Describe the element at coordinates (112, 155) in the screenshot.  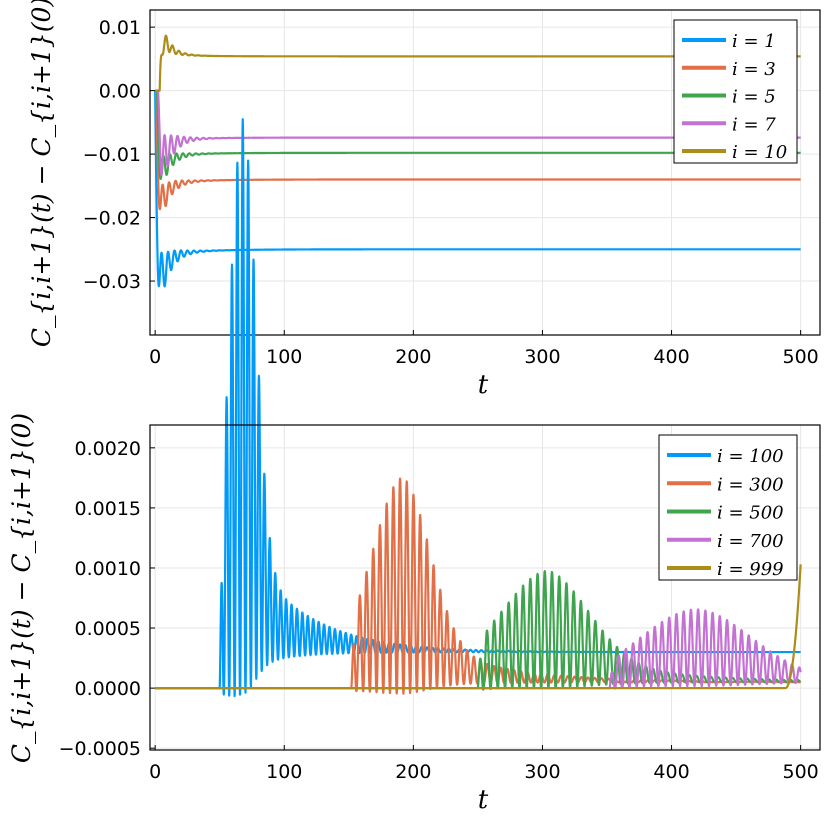
I see `y-tick-label: −0.01` at that location.